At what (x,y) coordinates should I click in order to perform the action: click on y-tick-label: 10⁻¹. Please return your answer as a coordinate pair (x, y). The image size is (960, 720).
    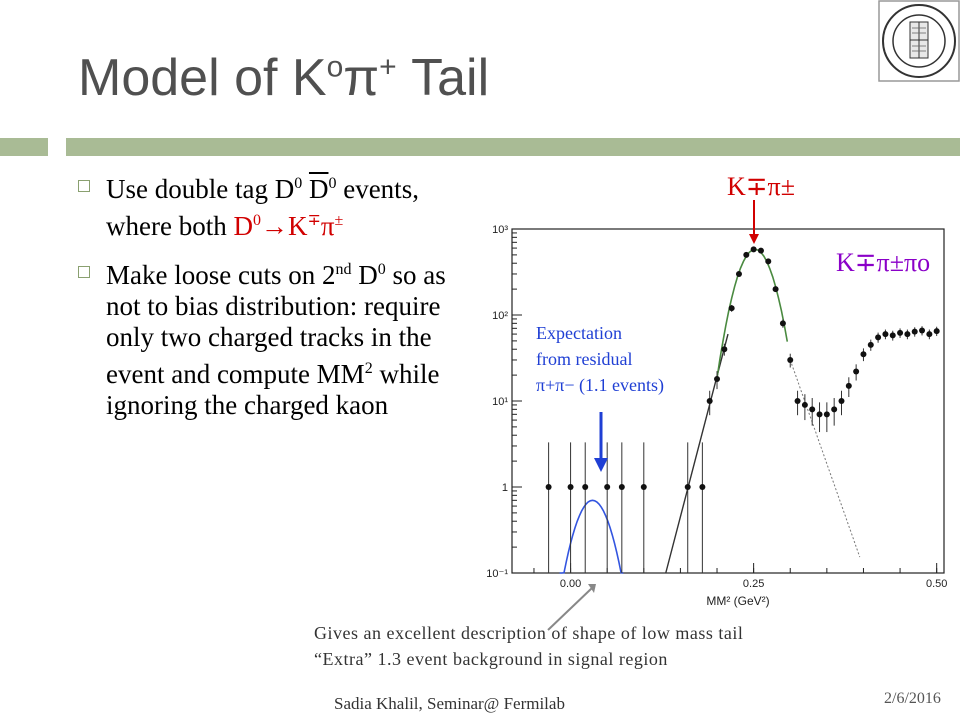
    Looking at the image, I should click on (497, 574).